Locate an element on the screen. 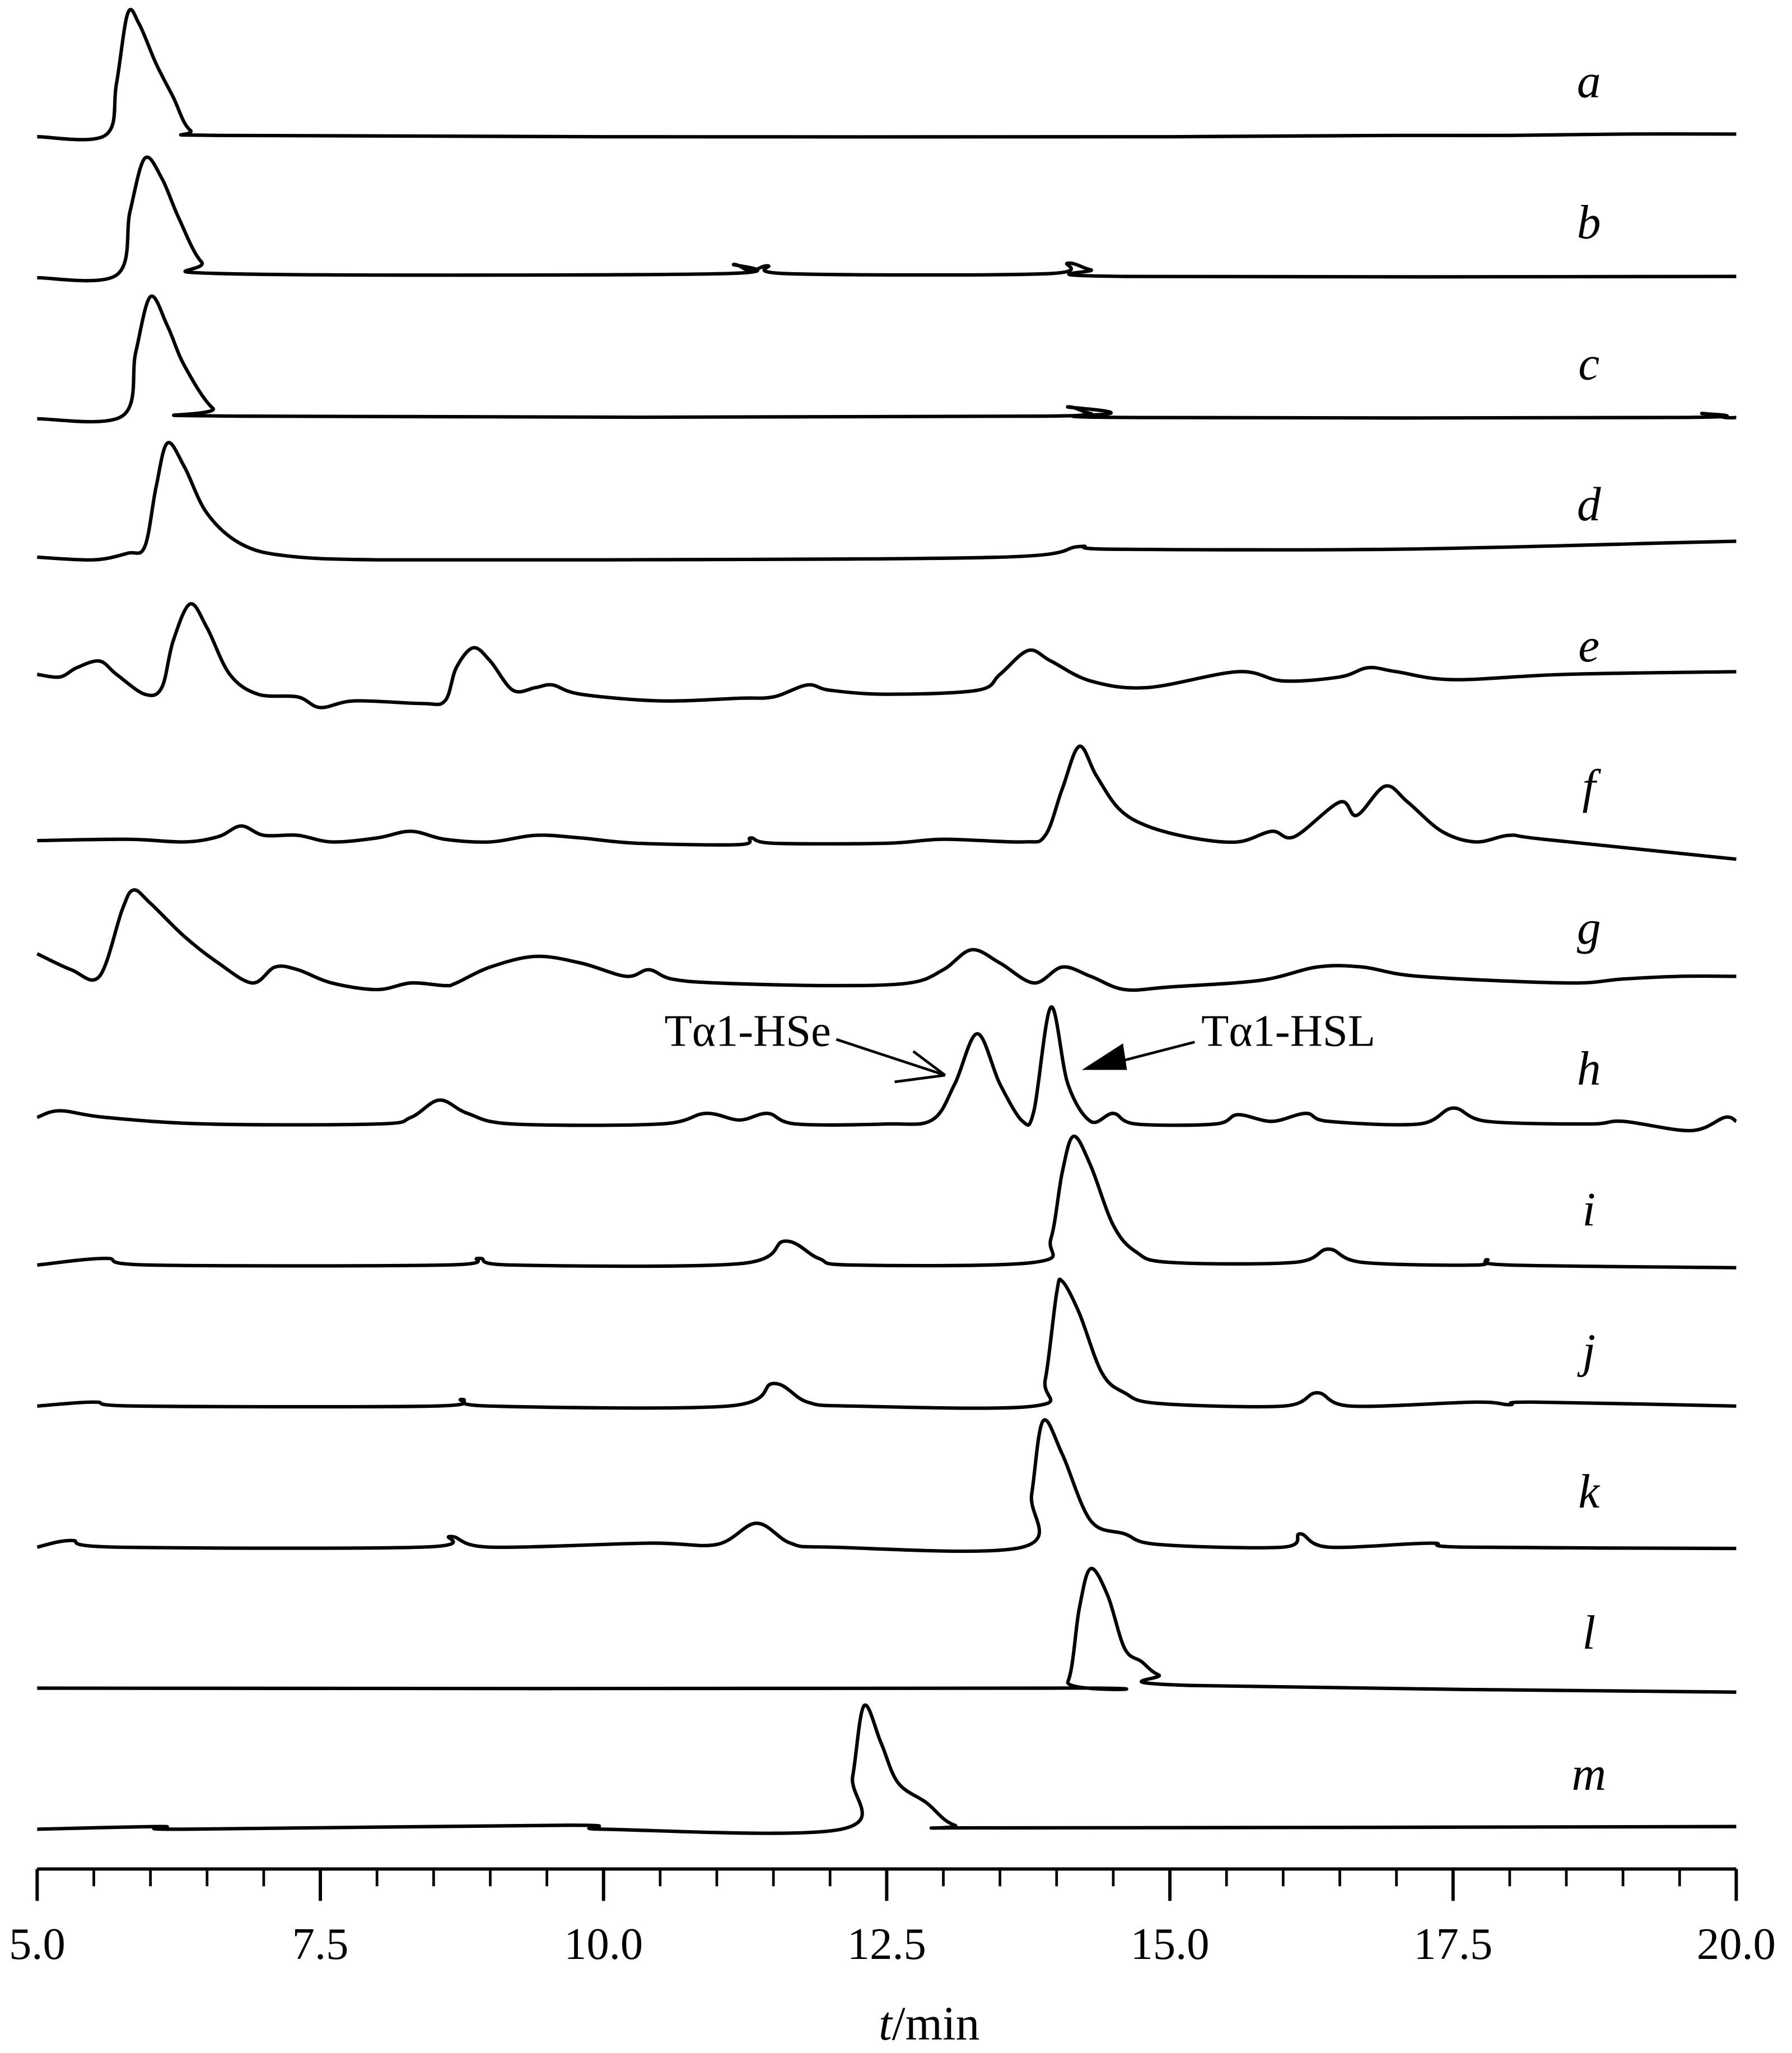 This screenshot has height=2053, width=1792. annotation-arrows is located at coordinates (1016, 1061).